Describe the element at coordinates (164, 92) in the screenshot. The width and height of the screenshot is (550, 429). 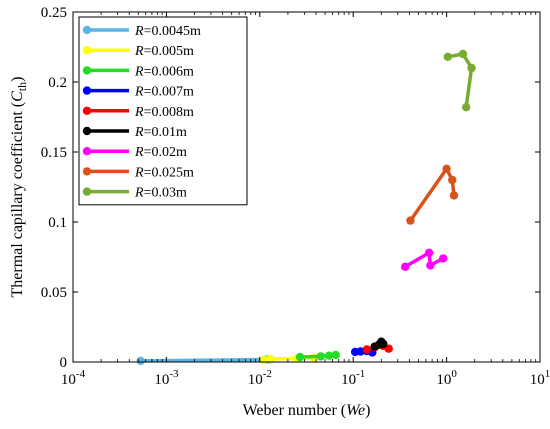
I see `legend-label: R=0.007m` at that location.